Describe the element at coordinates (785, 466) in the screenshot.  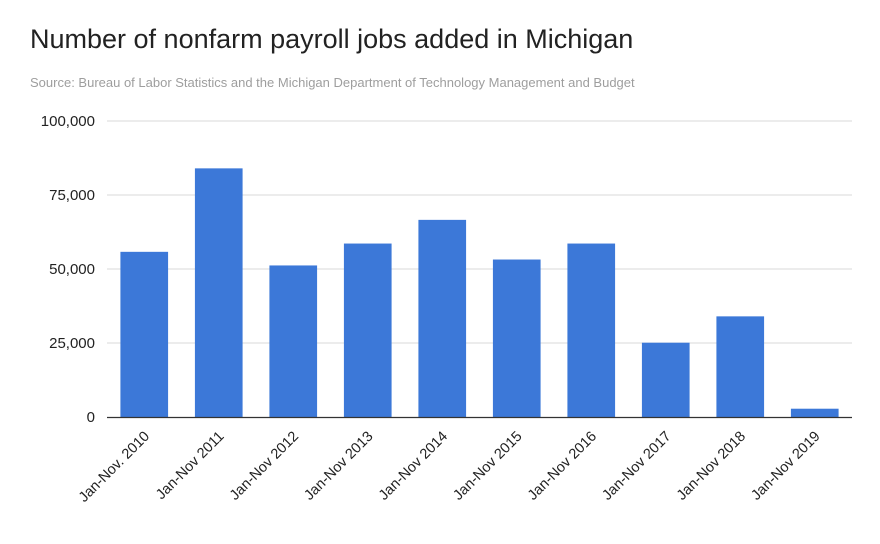
I see `x-tick-label: Jan-Nov 2019` at that location.